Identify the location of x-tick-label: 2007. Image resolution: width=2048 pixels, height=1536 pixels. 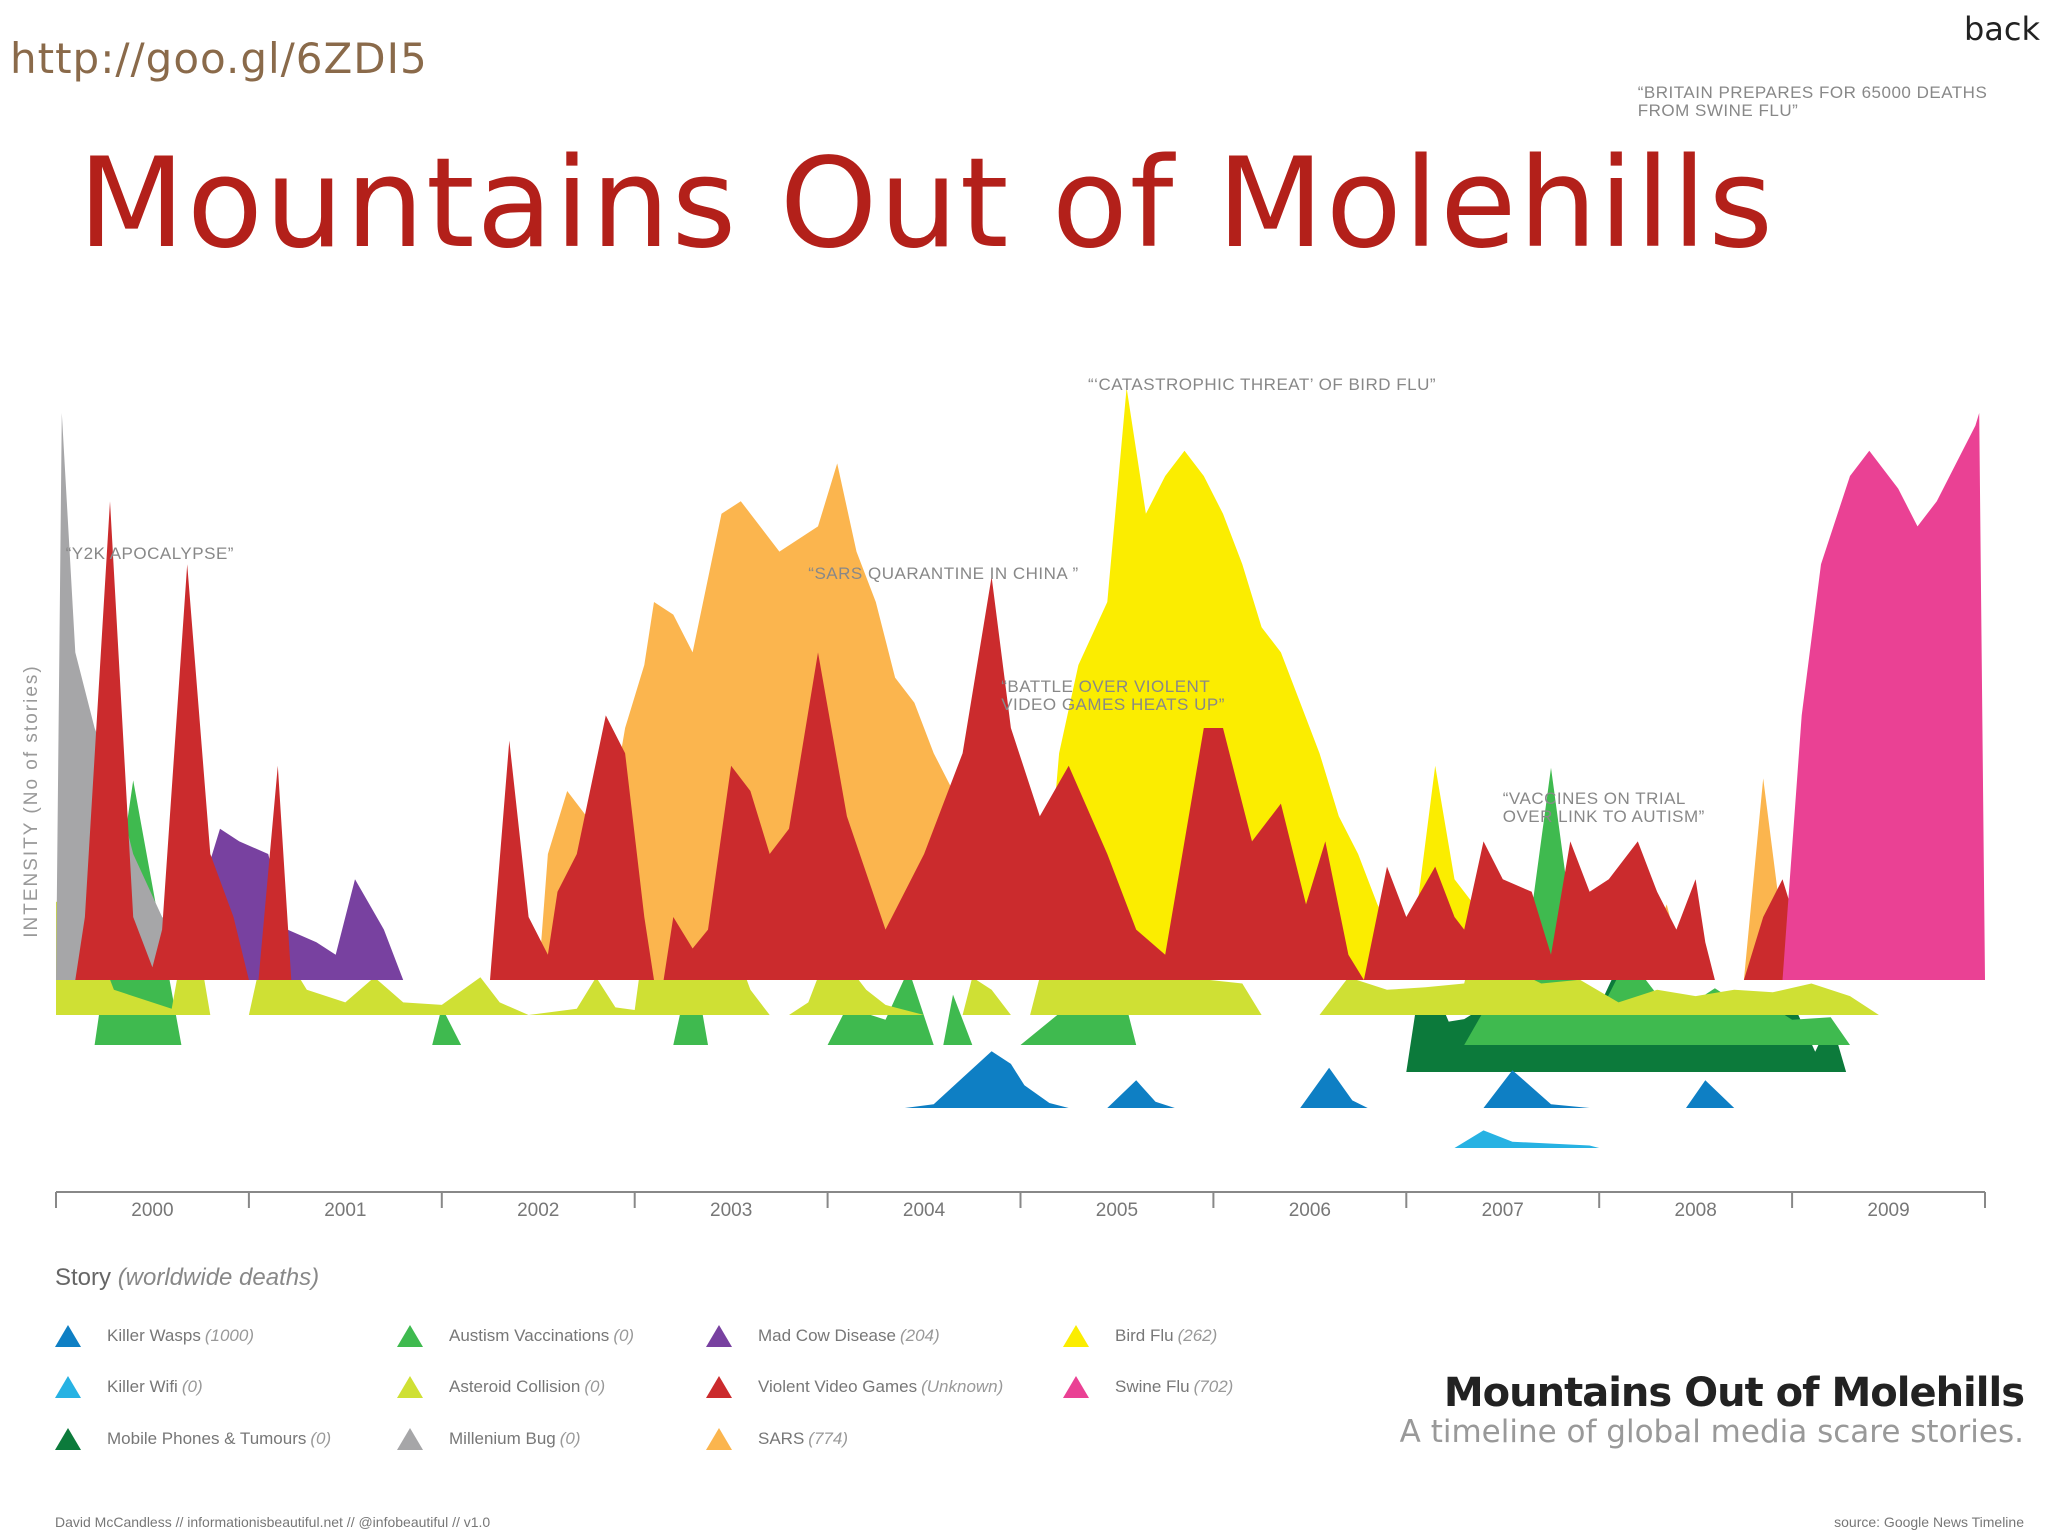
(1503, 1210).